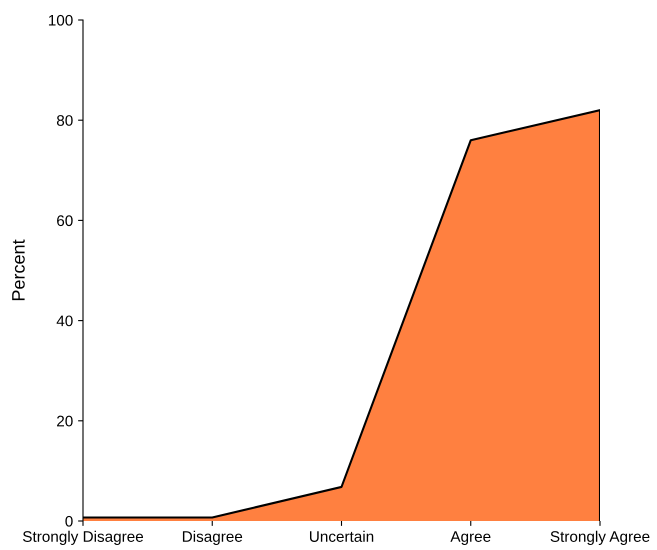 This screenshot has height=550, width=657. Describe the element at coordinates (83, 537) in the screenshot. I see `x-tick-label: Strongly Disagree` at that location.